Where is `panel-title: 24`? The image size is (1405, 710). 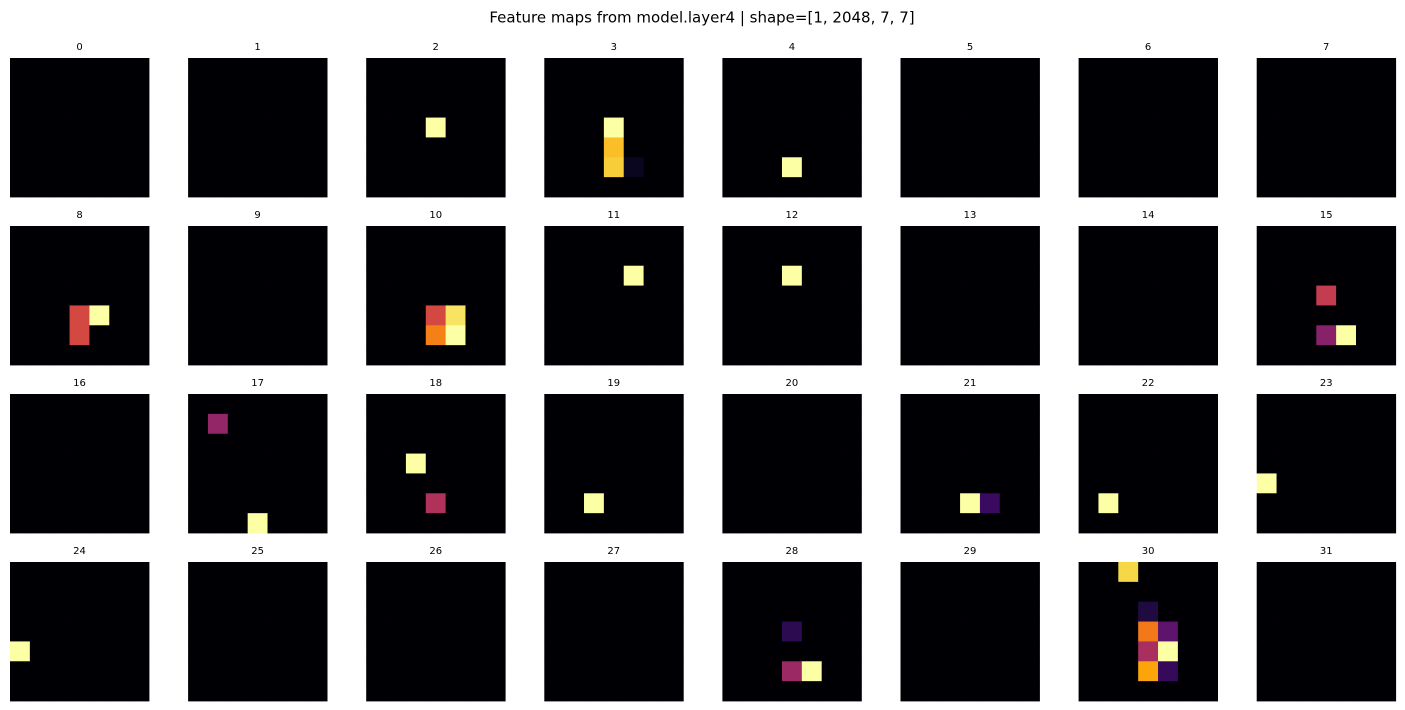 panel-title: 24 is located at coordinates (79, 551).